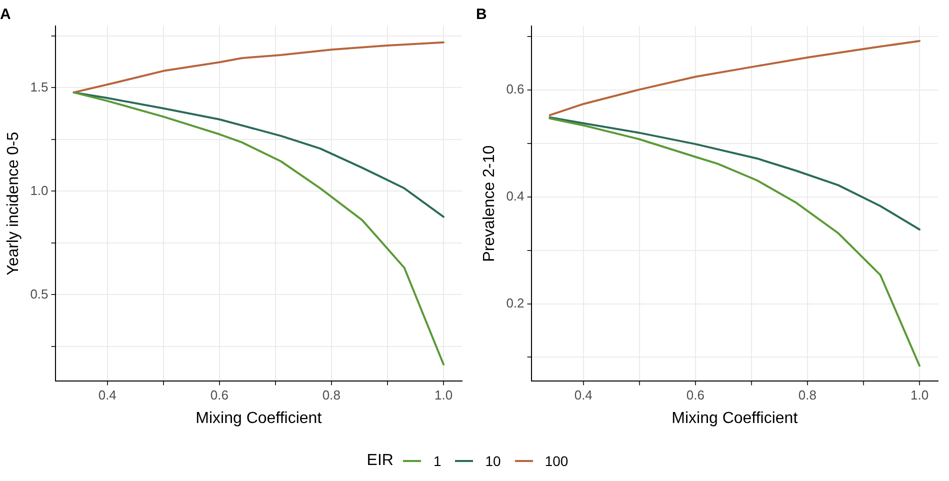 This screenshot has width=949, height=481. Describe the element at coordinates (515, 89) in the screenshot. I see `y-tick-label: 0.6` at that location.